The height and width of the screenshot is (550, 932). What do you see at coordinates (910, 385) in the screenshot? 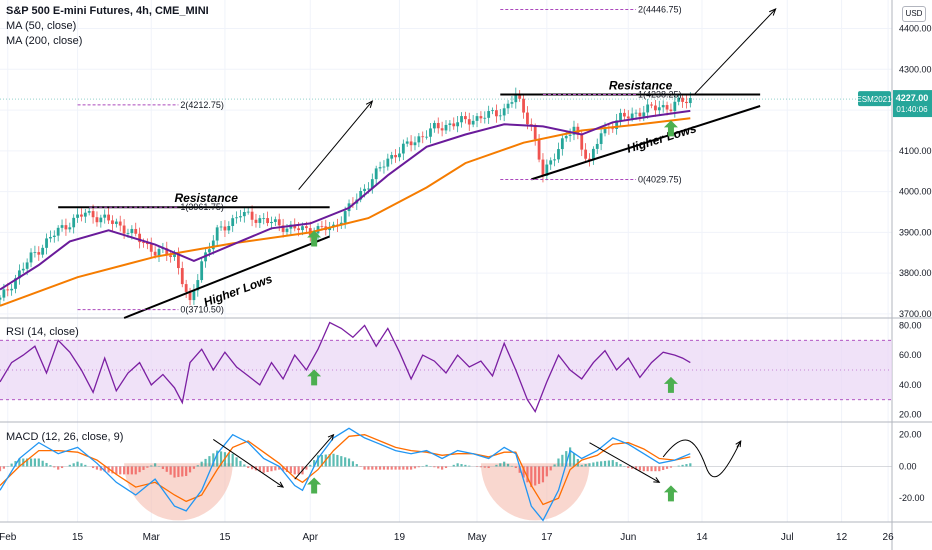
I see `rsi-axis-tick: 40.00` at bounding box center [910, 385].